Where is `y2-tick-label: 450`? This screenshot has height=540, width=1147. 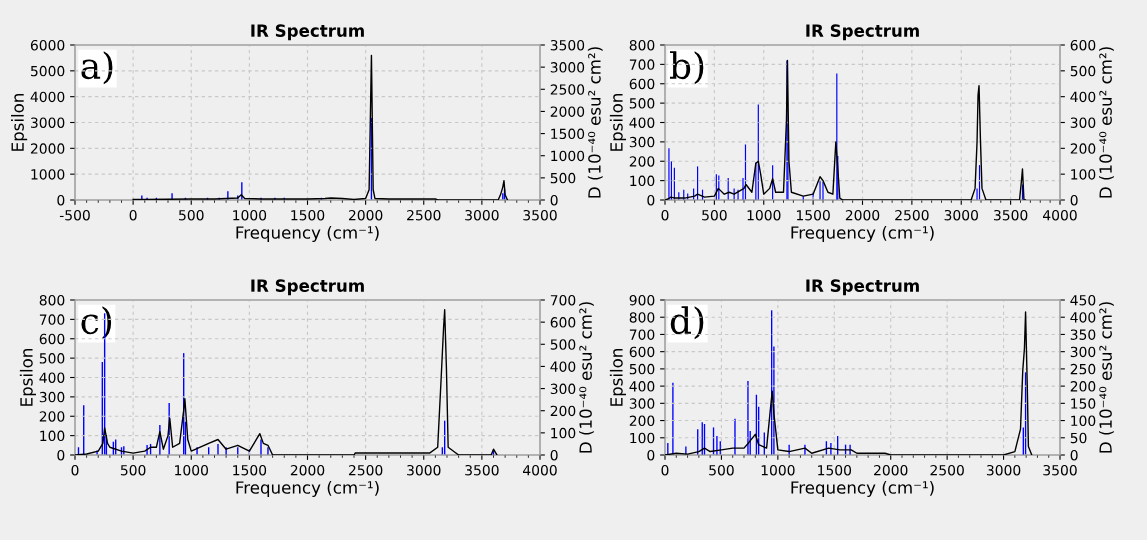 y2-tick-label: 450 is located at coordinates (1083, 300).